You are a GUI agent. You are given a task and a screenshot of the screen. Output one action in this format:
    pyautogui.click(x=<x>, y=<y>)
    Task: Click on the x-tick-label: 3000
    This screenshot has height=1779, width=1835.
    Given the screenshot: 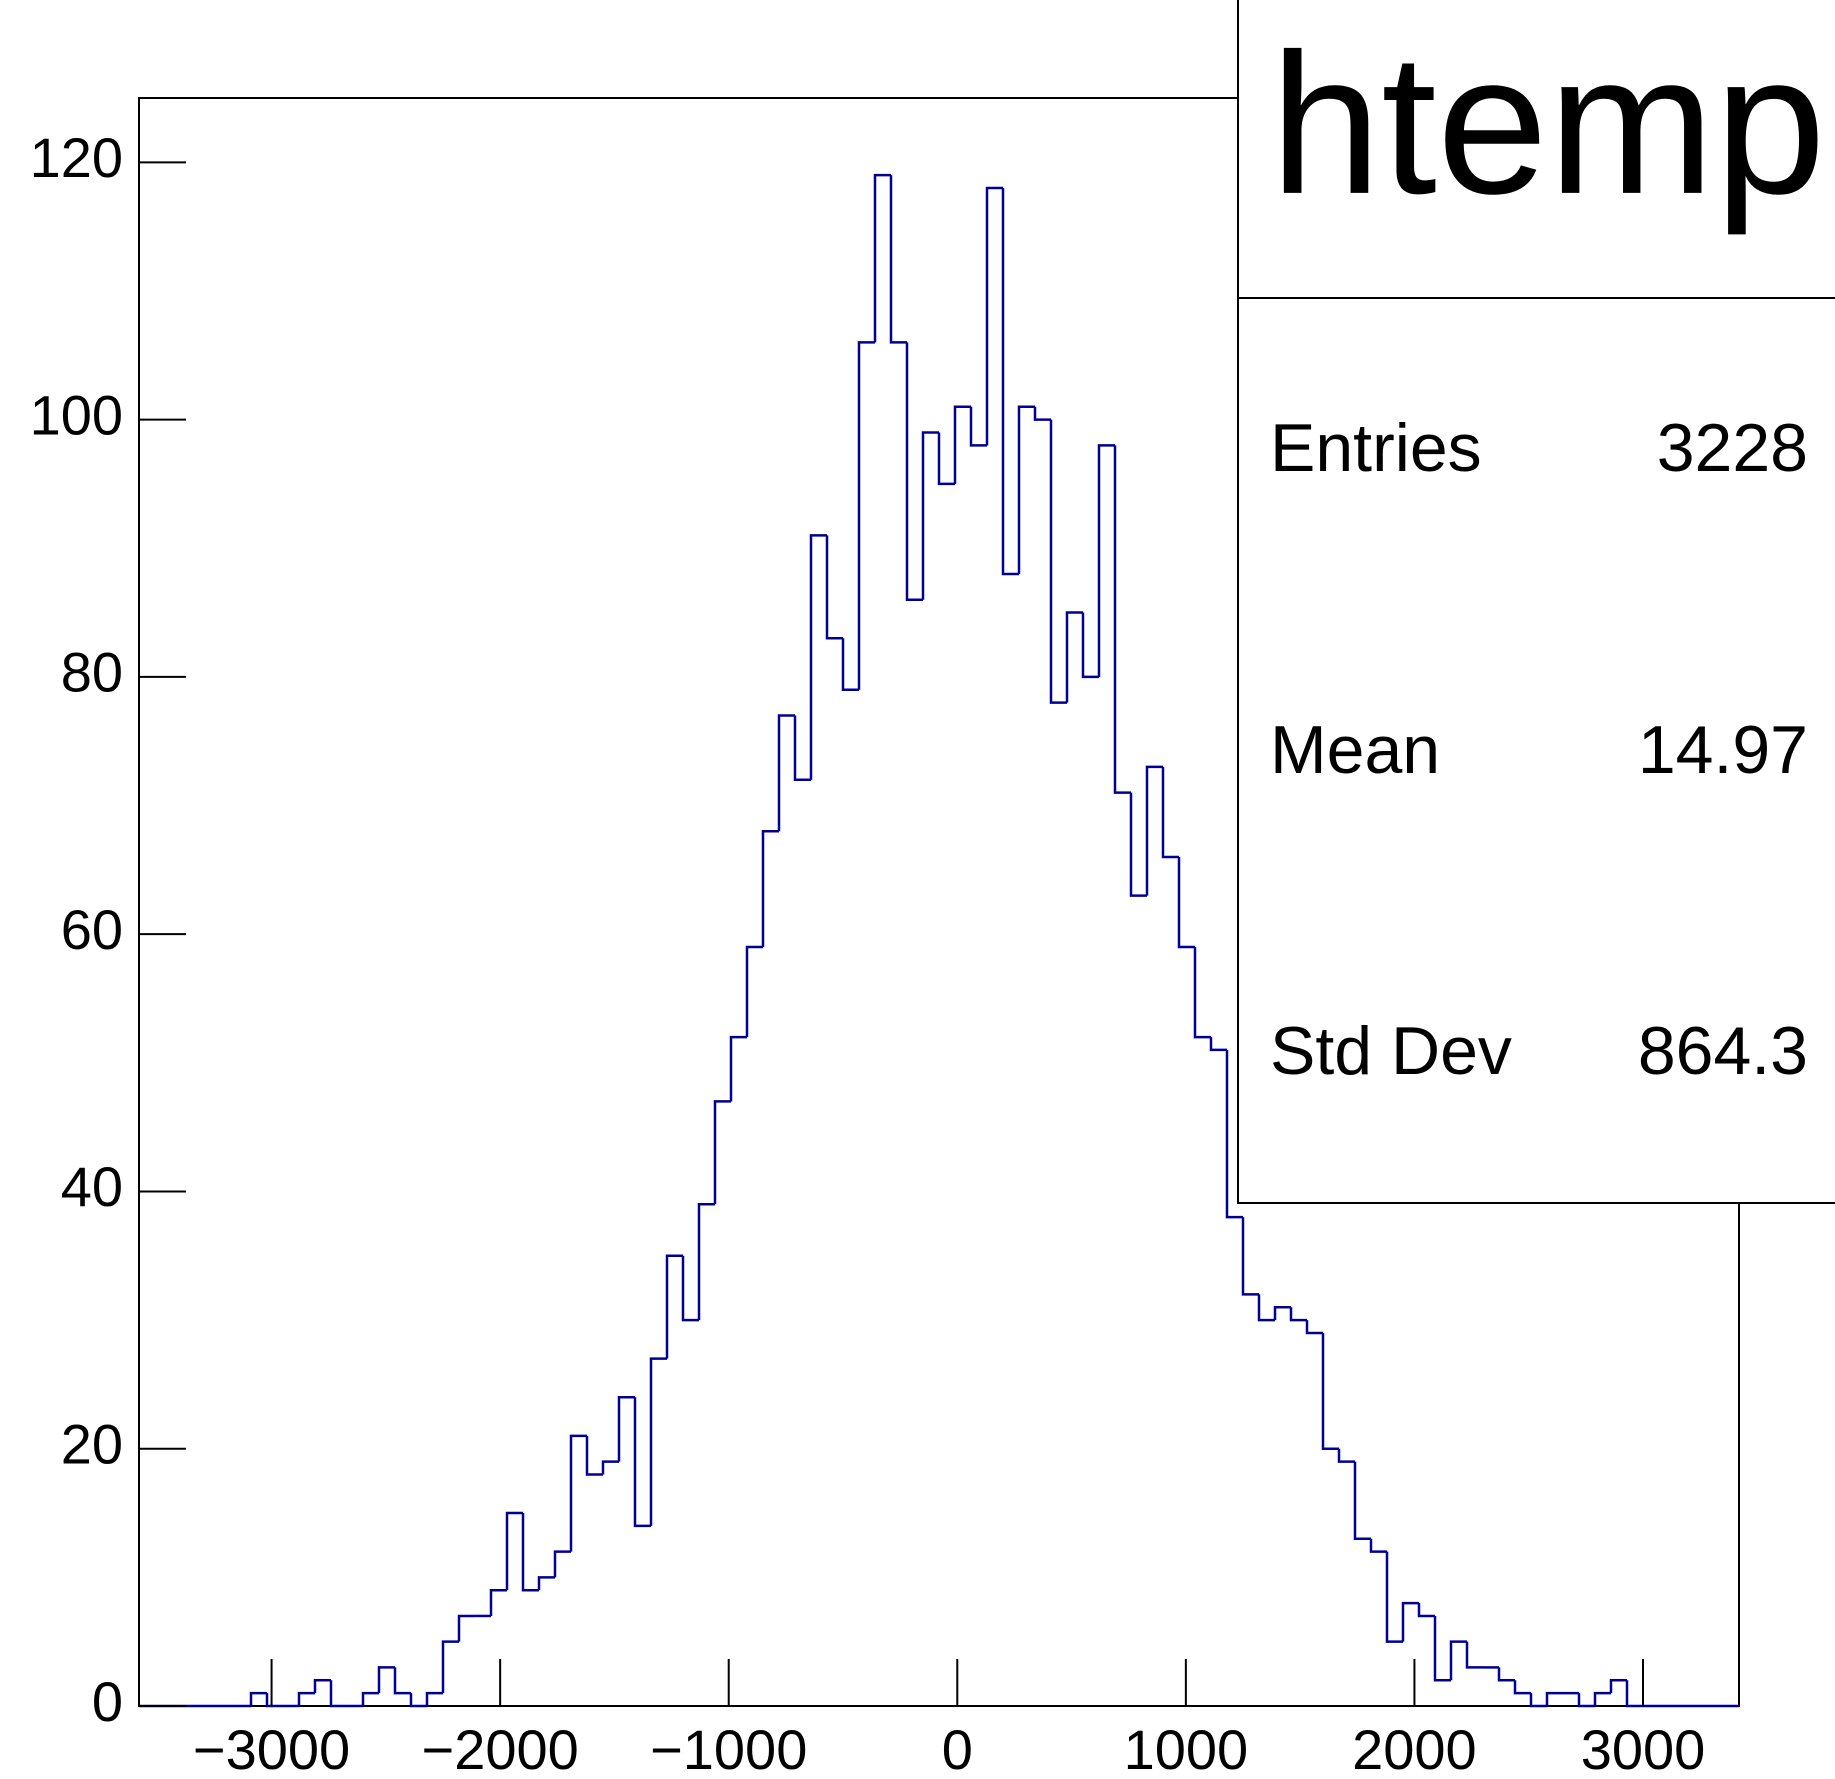 What is the action you would take?
    pyautogui.click(x=1643, y=1748)
    